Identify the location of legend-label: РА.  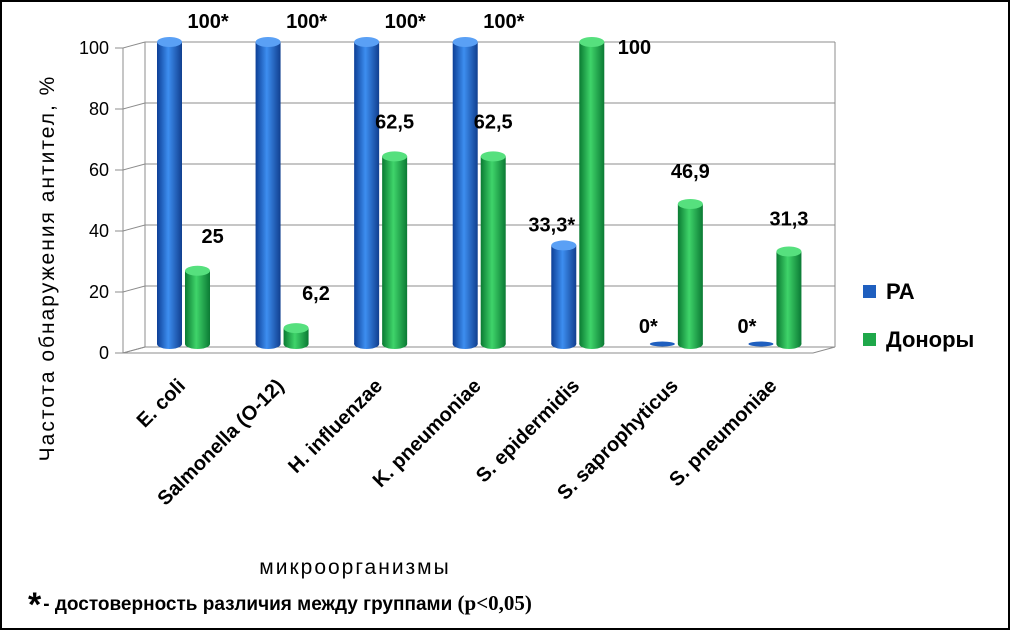
(900, 291).